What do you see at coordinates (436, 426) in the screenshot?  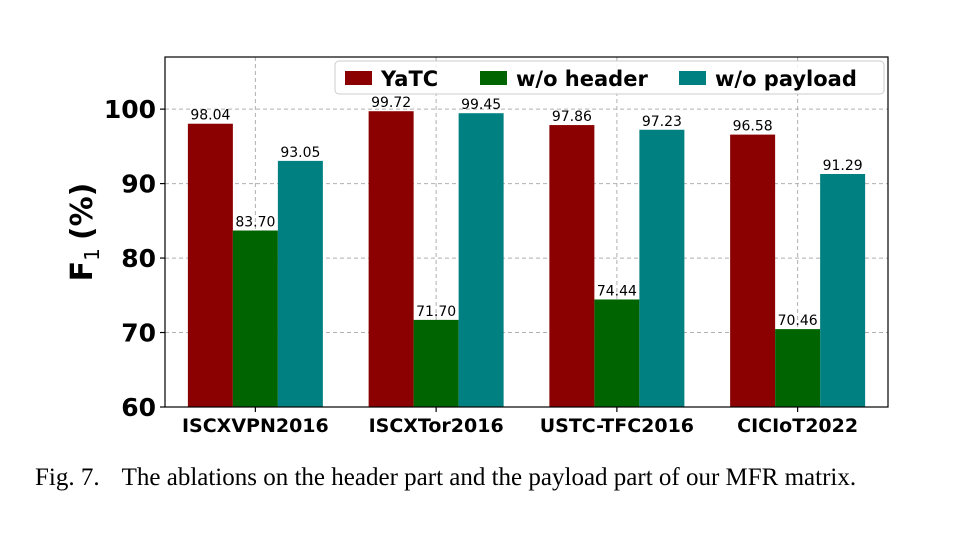 I see `x-tick-label: ISCXTor2016` at bounding box center [436, 426].